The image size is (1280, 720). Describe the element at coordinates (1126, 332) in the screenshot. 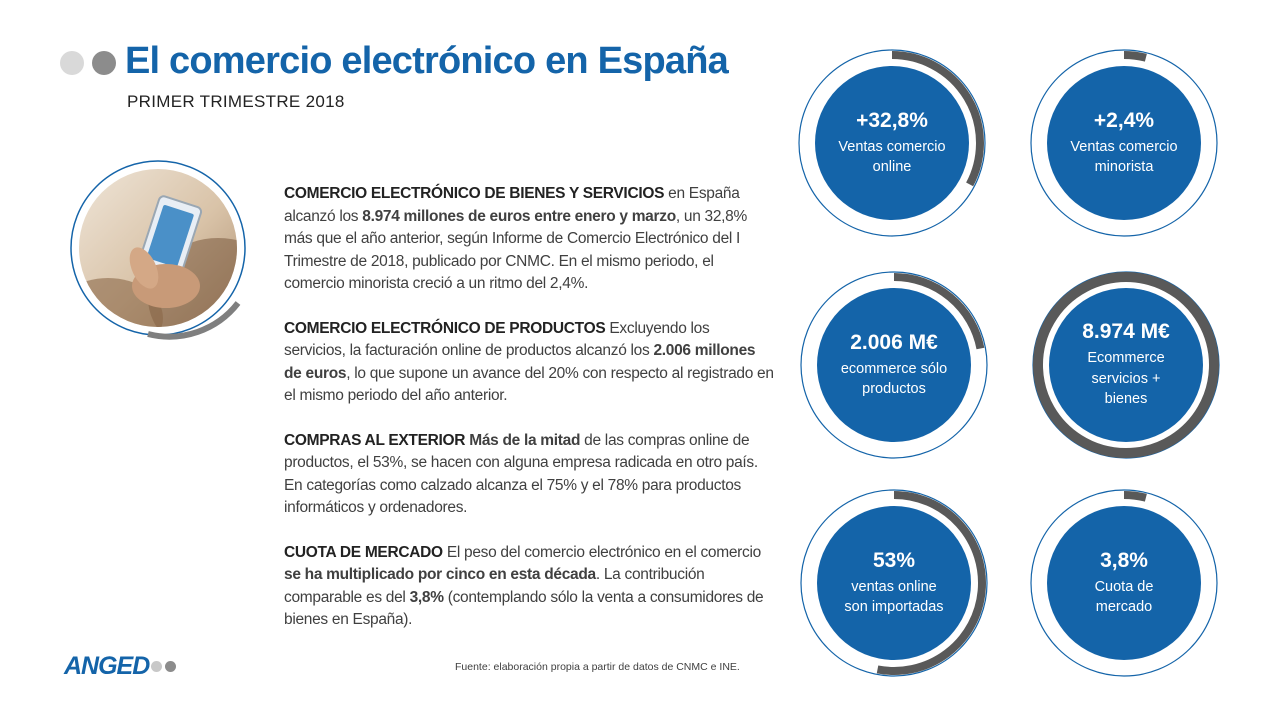

I see `stat-value: 8.974 M€` at that location.